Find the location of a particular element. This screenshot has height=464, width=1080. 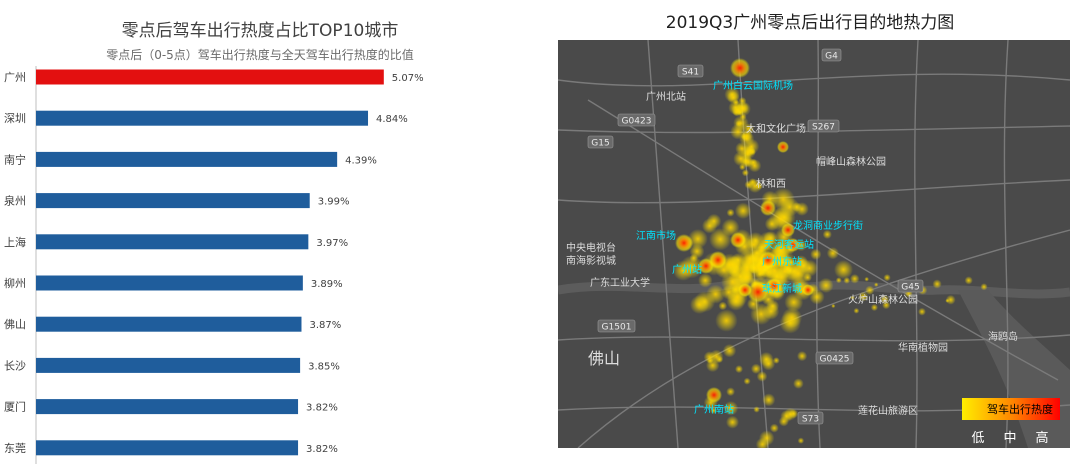

road-badge: G45 is located at coordinates (910, 286).